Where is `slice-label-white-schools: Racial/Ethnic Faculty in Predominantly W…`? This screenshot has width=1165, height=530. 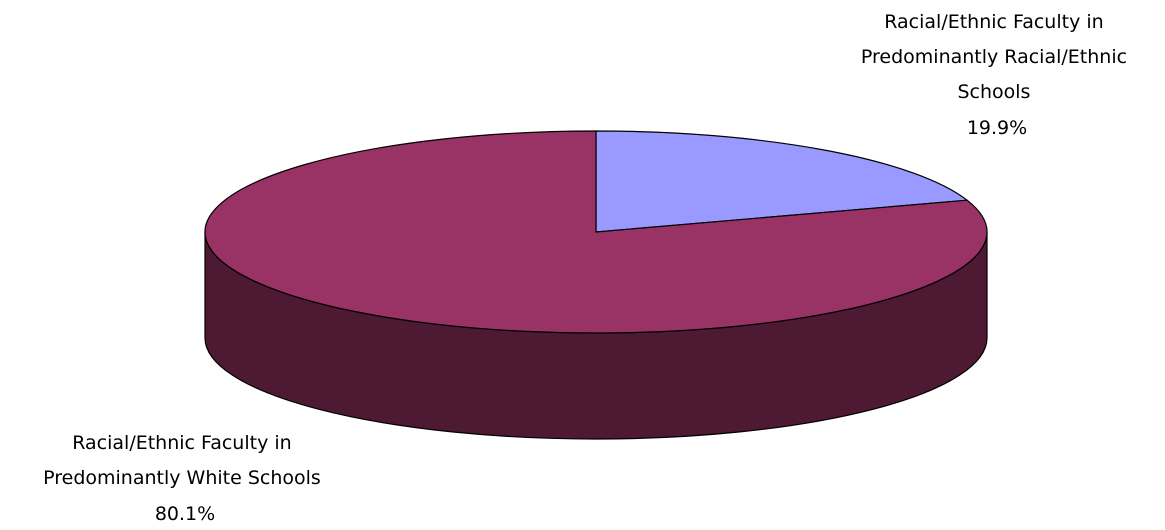
slice-label-white-schools: Racial/Ethnic Faculty in Predominantly W… is located at coordinates (185, 478).